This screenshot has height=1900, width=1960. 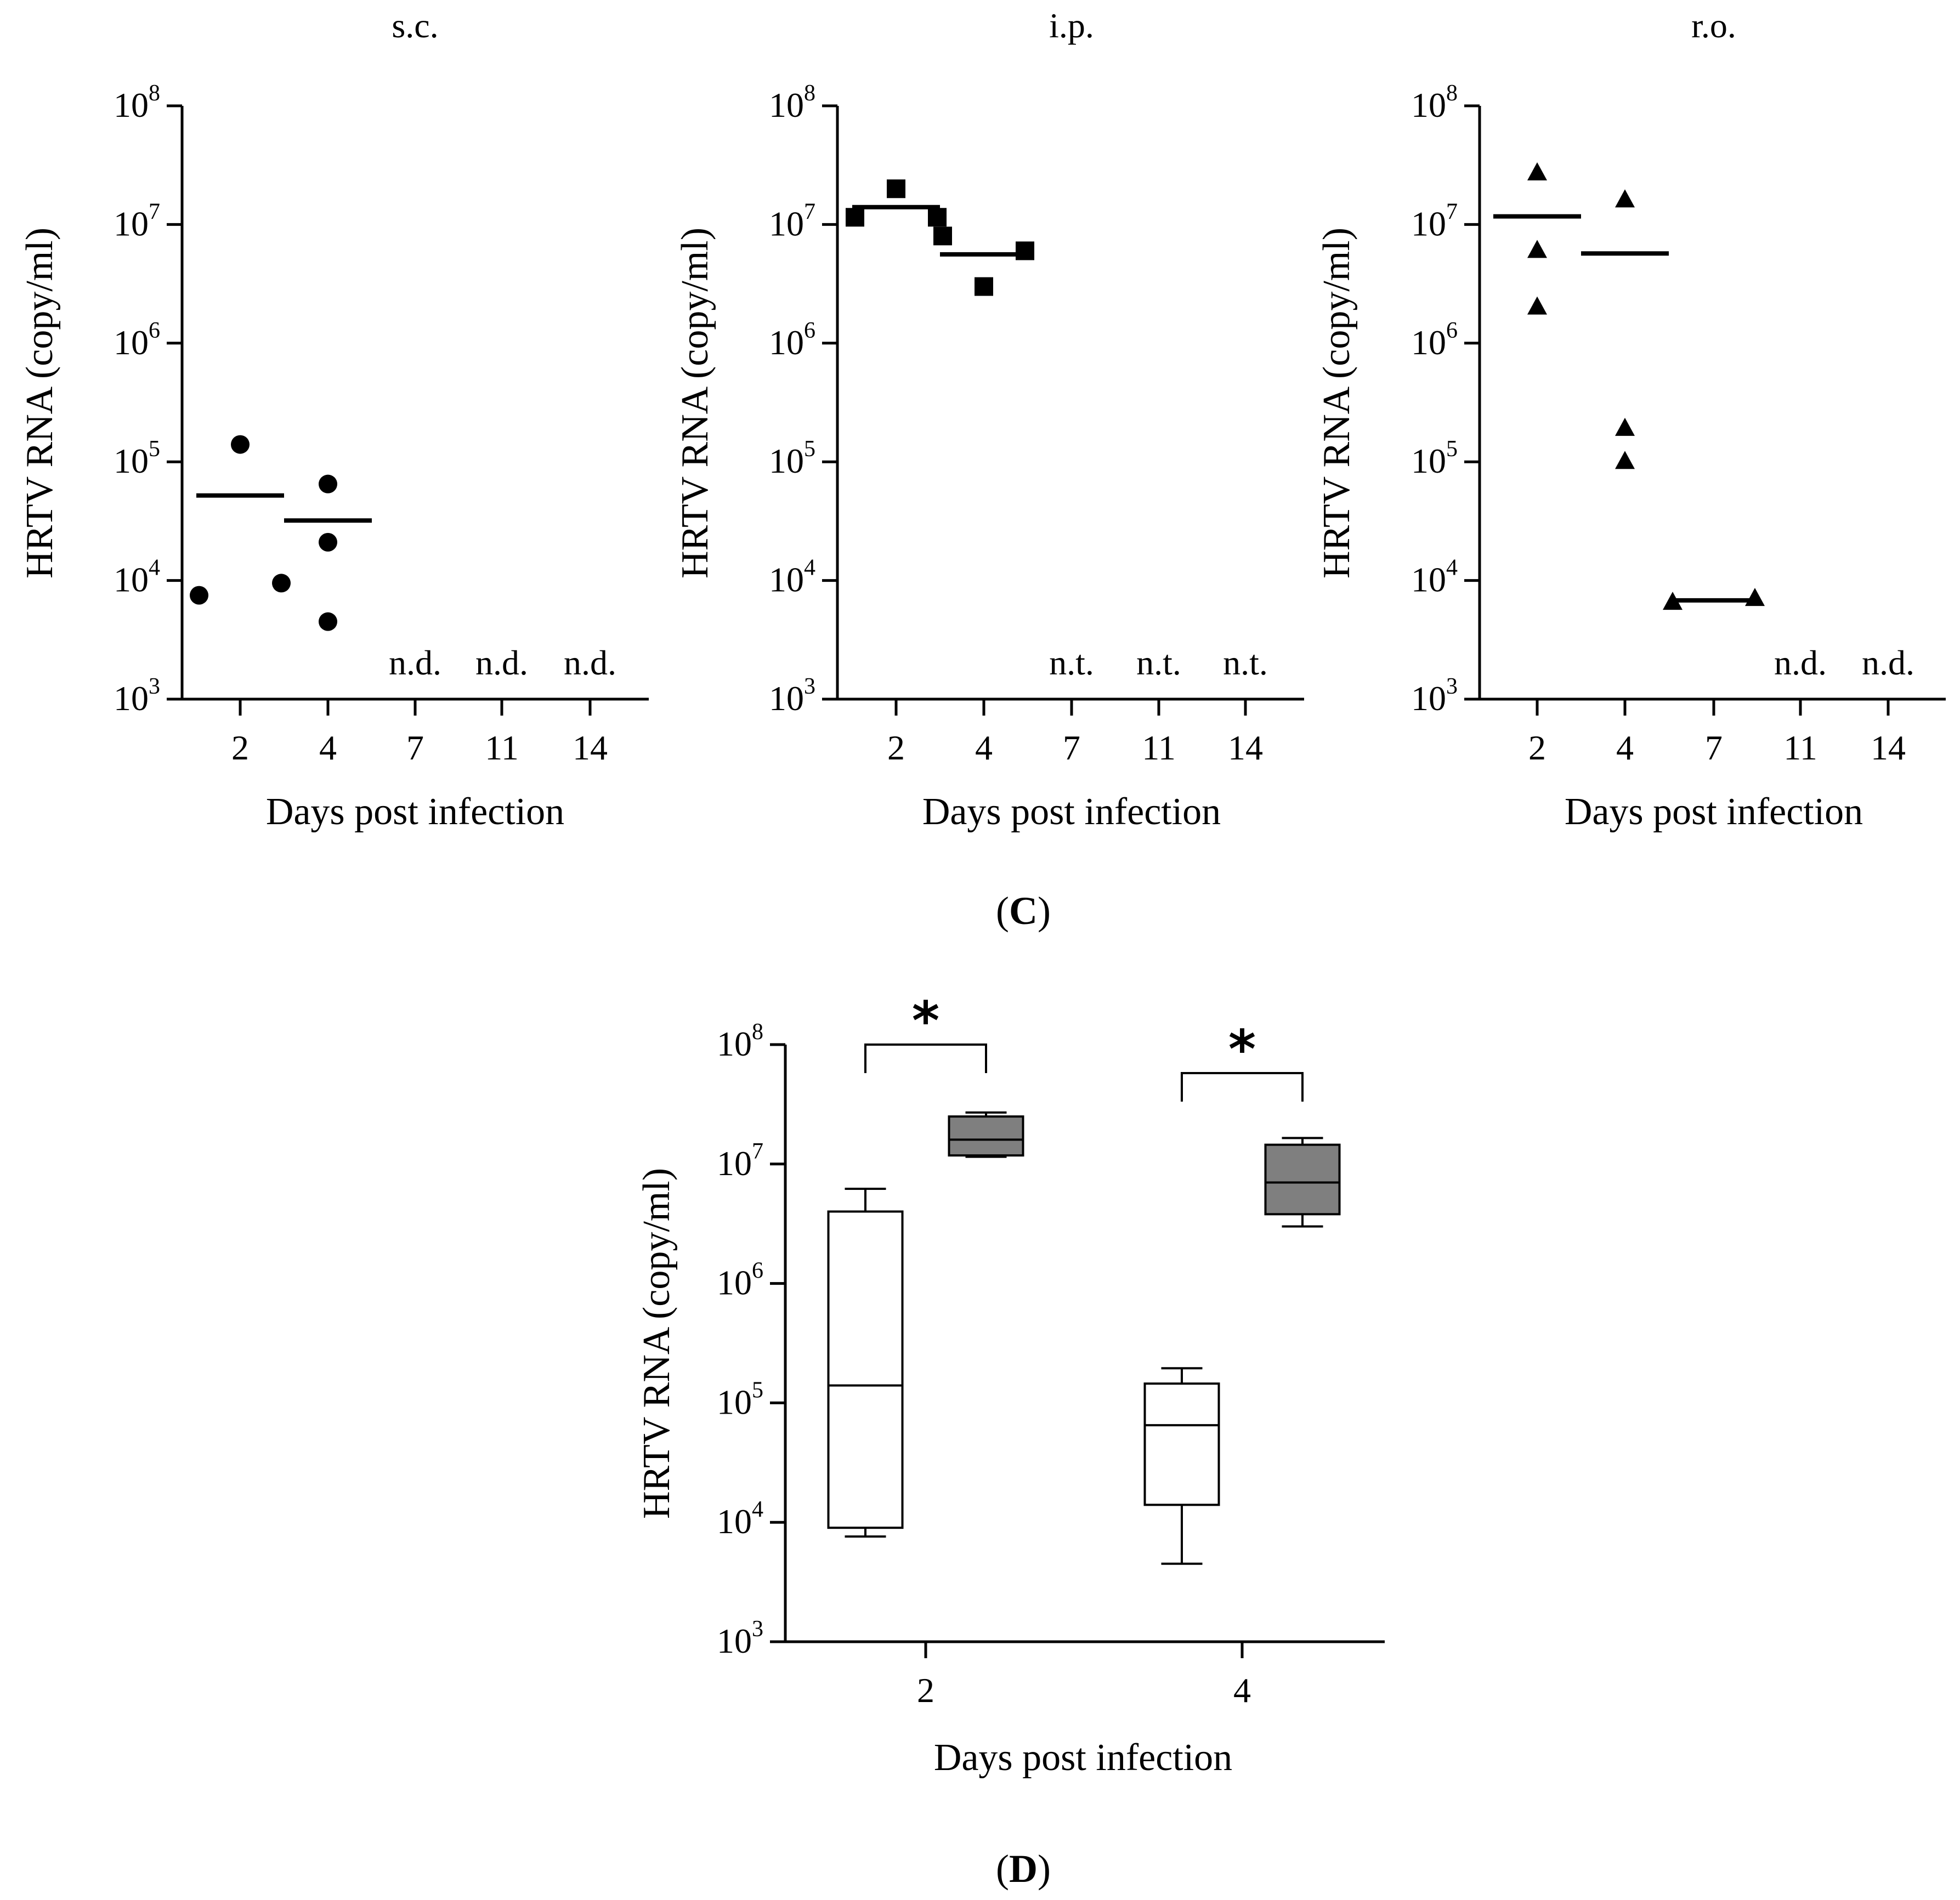 I want to click on marks: n.t. n.t. n.t., so click(x=1057, y=430).